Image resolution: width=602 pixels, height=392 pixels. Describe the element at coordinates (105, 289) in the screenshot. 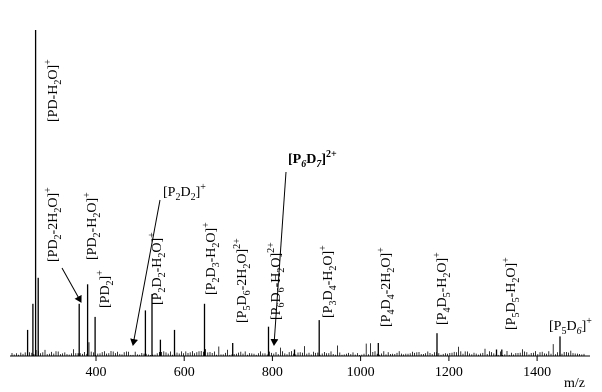

I see `annotation-pd2: [PD2]+` at that location.